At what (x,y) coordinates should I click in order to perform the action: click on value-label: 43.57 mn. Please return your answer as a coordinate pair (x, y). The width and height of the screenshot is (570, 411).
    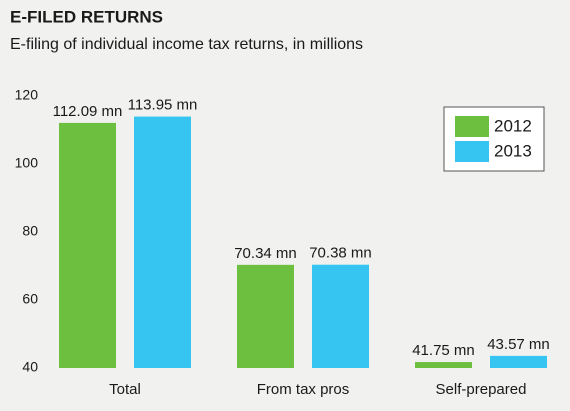
    Looking at the image, I should click on (518, 344).